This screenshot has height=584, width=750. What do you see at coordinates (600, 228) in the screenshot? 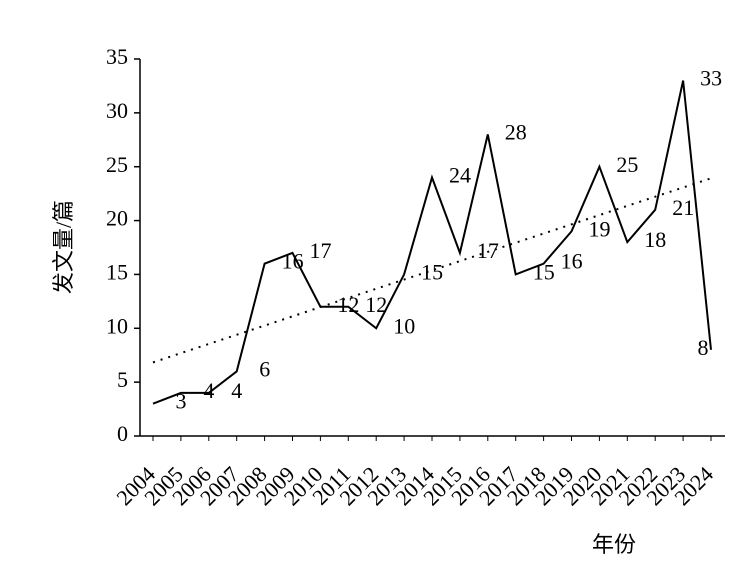
I see `data-label: 19` at bounding box center [600, 228].